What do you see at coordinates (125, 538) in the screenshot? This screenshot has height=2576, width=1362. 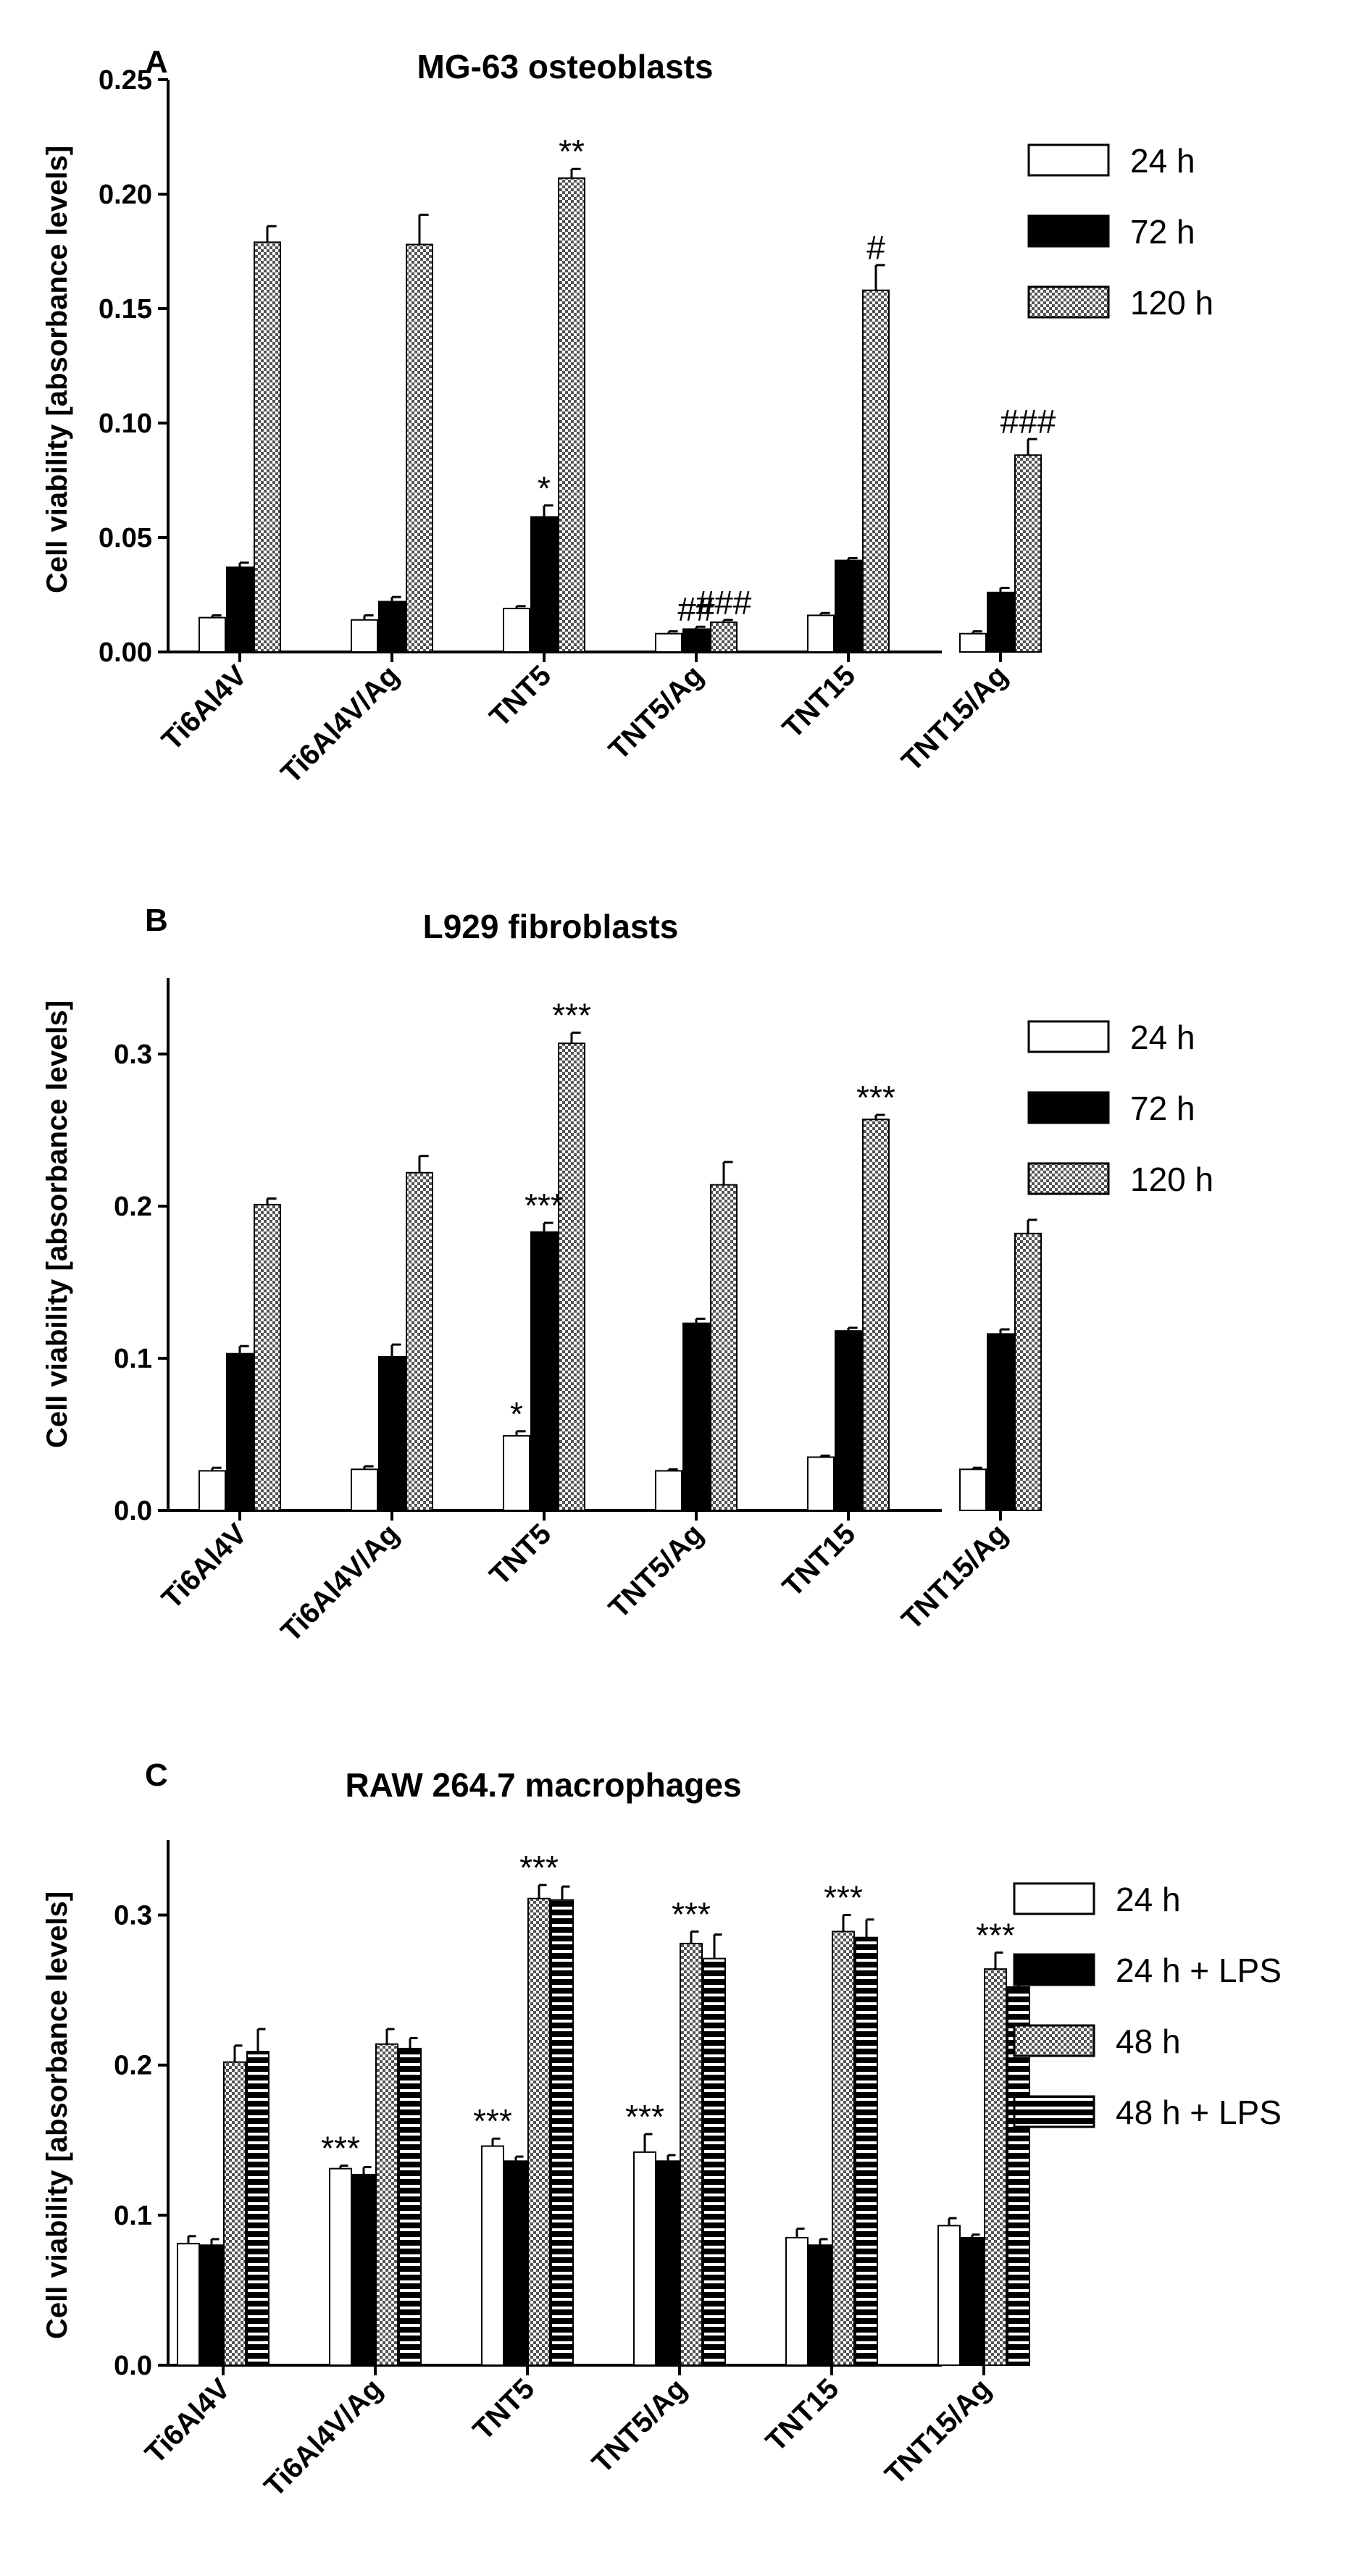 I see `y-tick-label: 0.05` at bounding box center [125, 538].